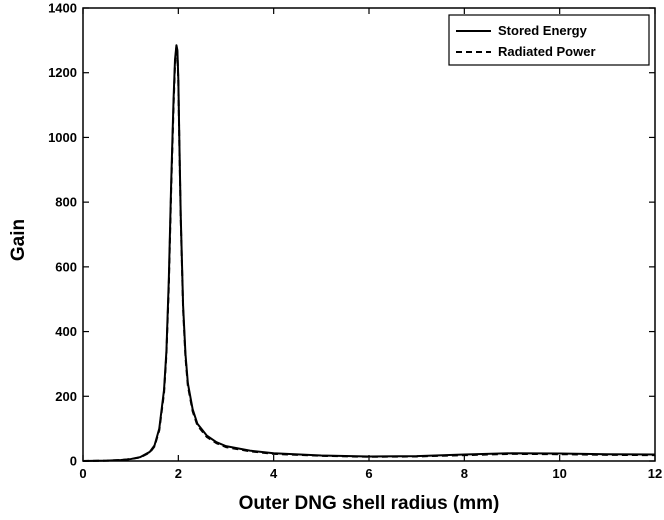 Image resolution: width=664 pixels, height=520 pixels. Describe the element at coordinates (178, 473) in the screenshot. I see `x-tick-label: 2` at that location.